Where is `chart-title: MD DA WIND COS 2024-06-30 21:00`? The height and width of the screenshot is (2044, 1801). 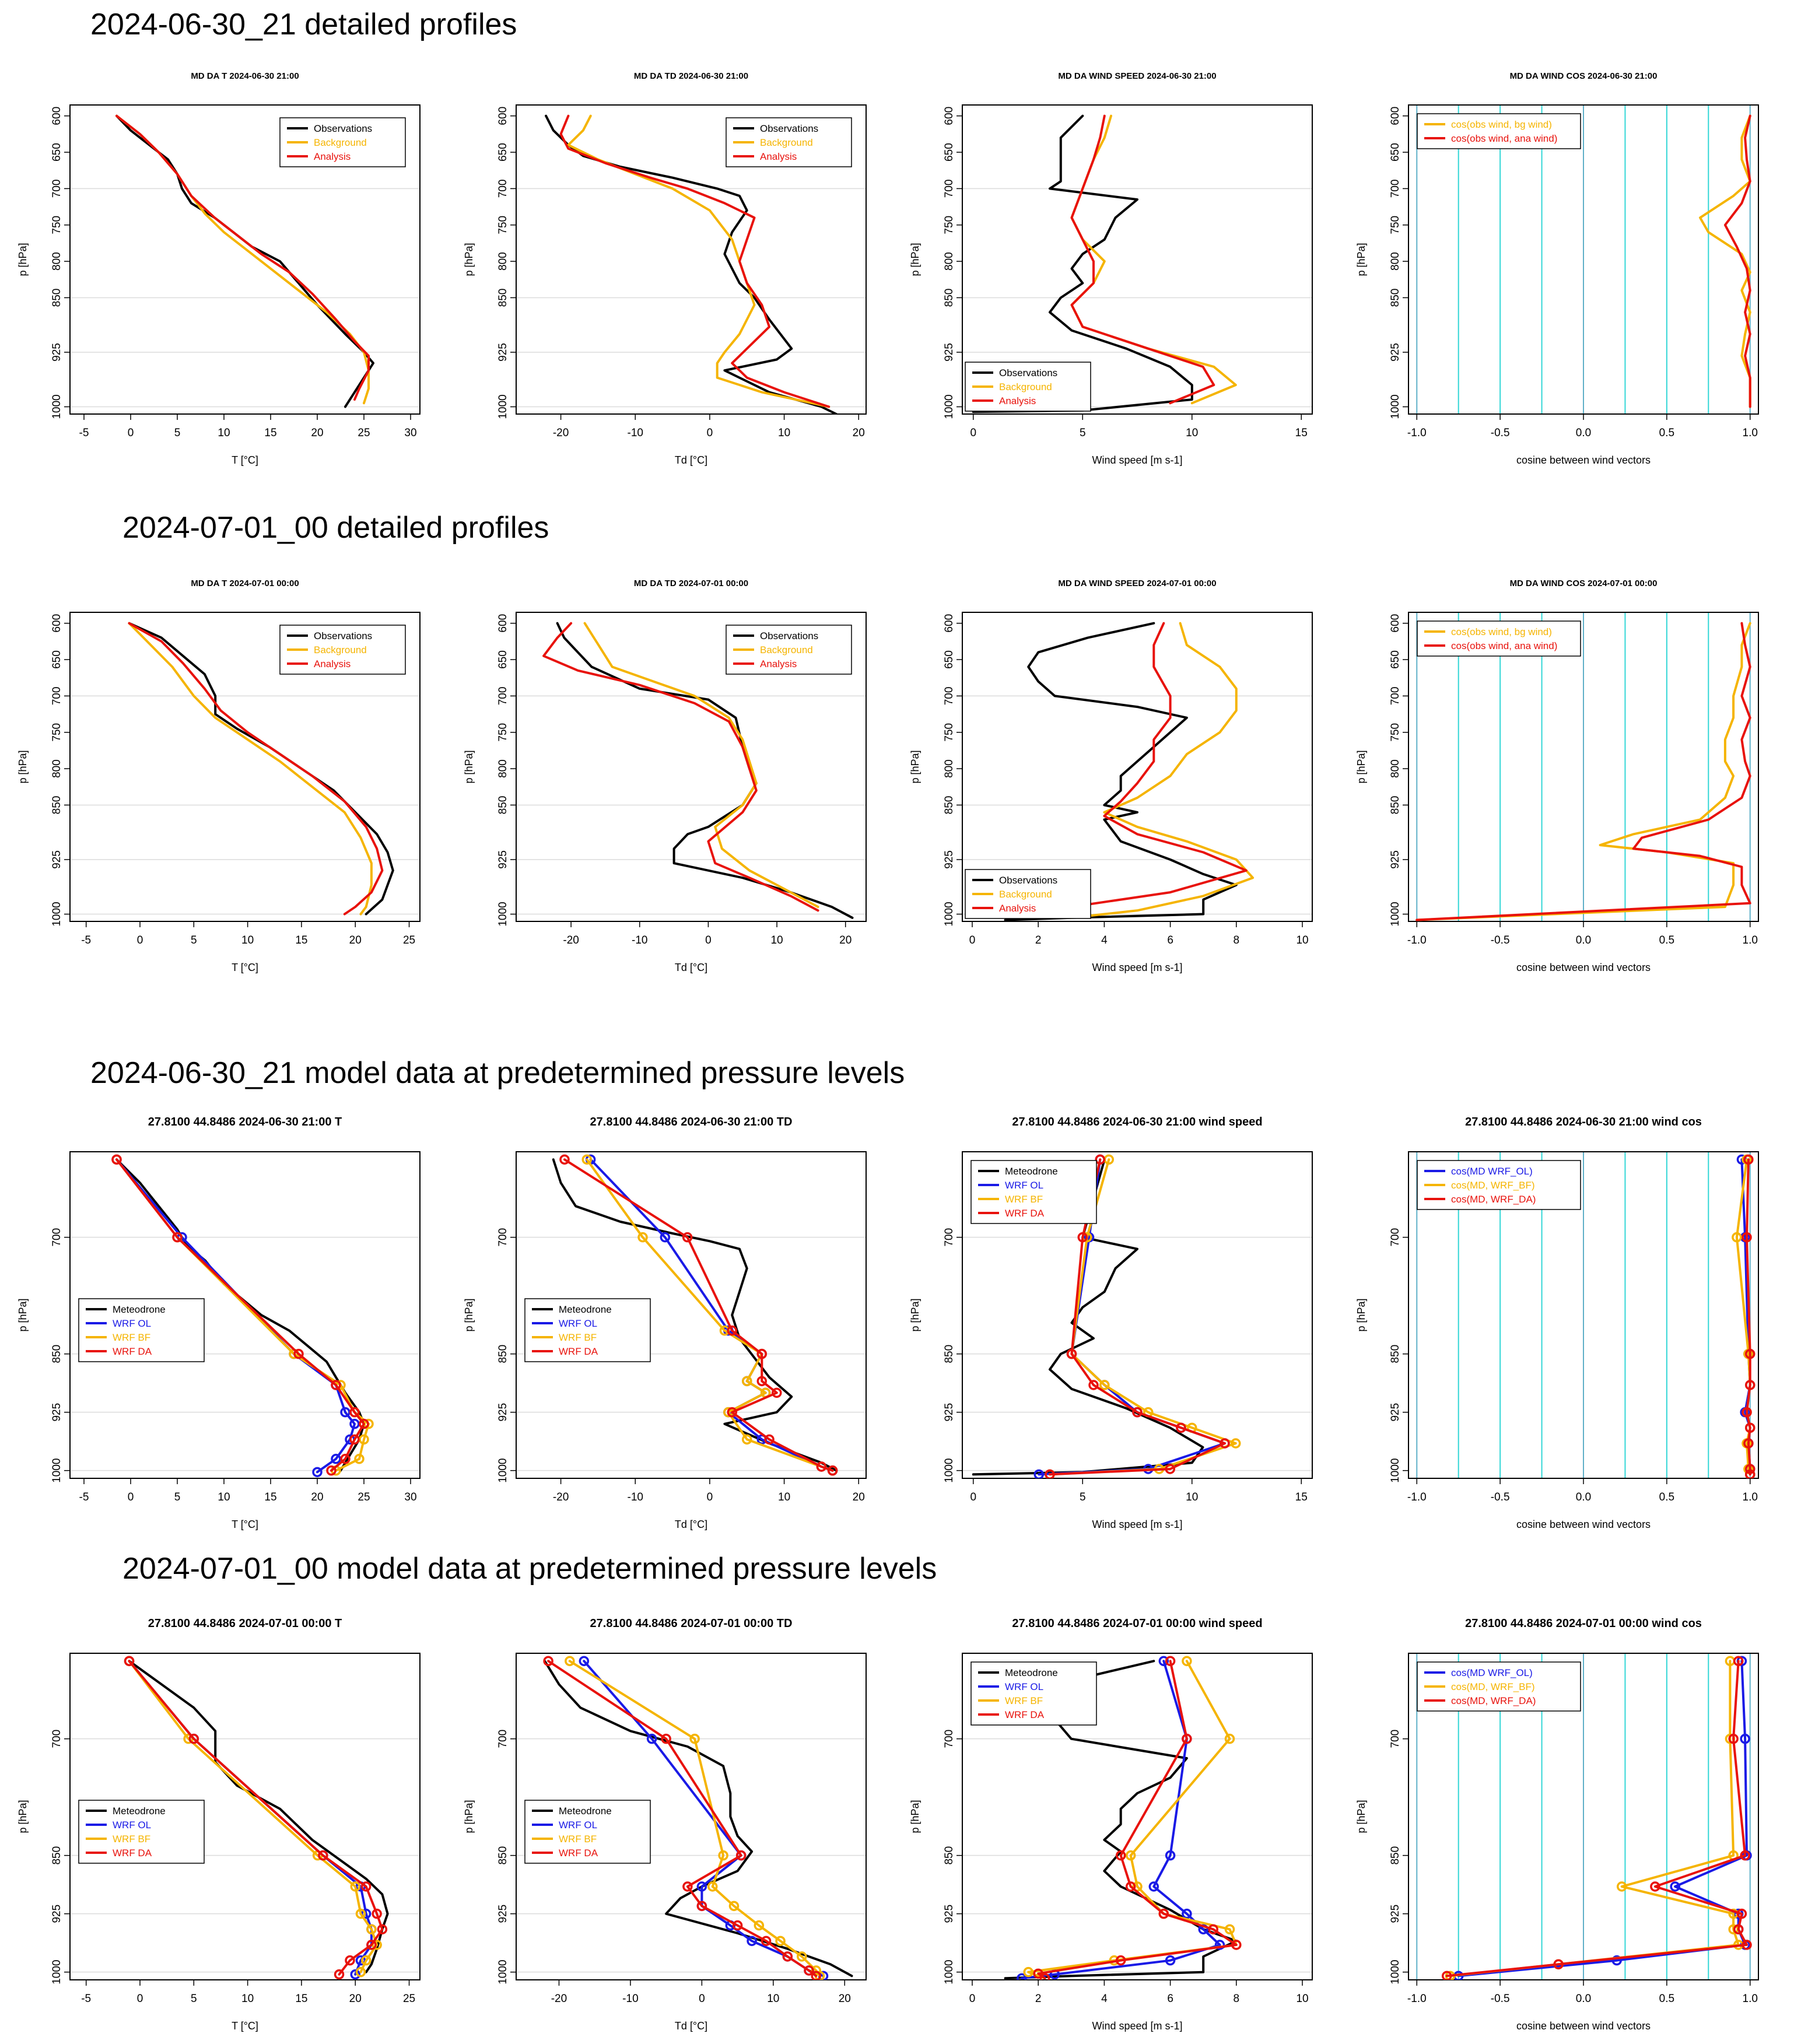
chart-title: MD DA WIND COS 2024-06-30 21:00 is located at coordinates (1584, 76).